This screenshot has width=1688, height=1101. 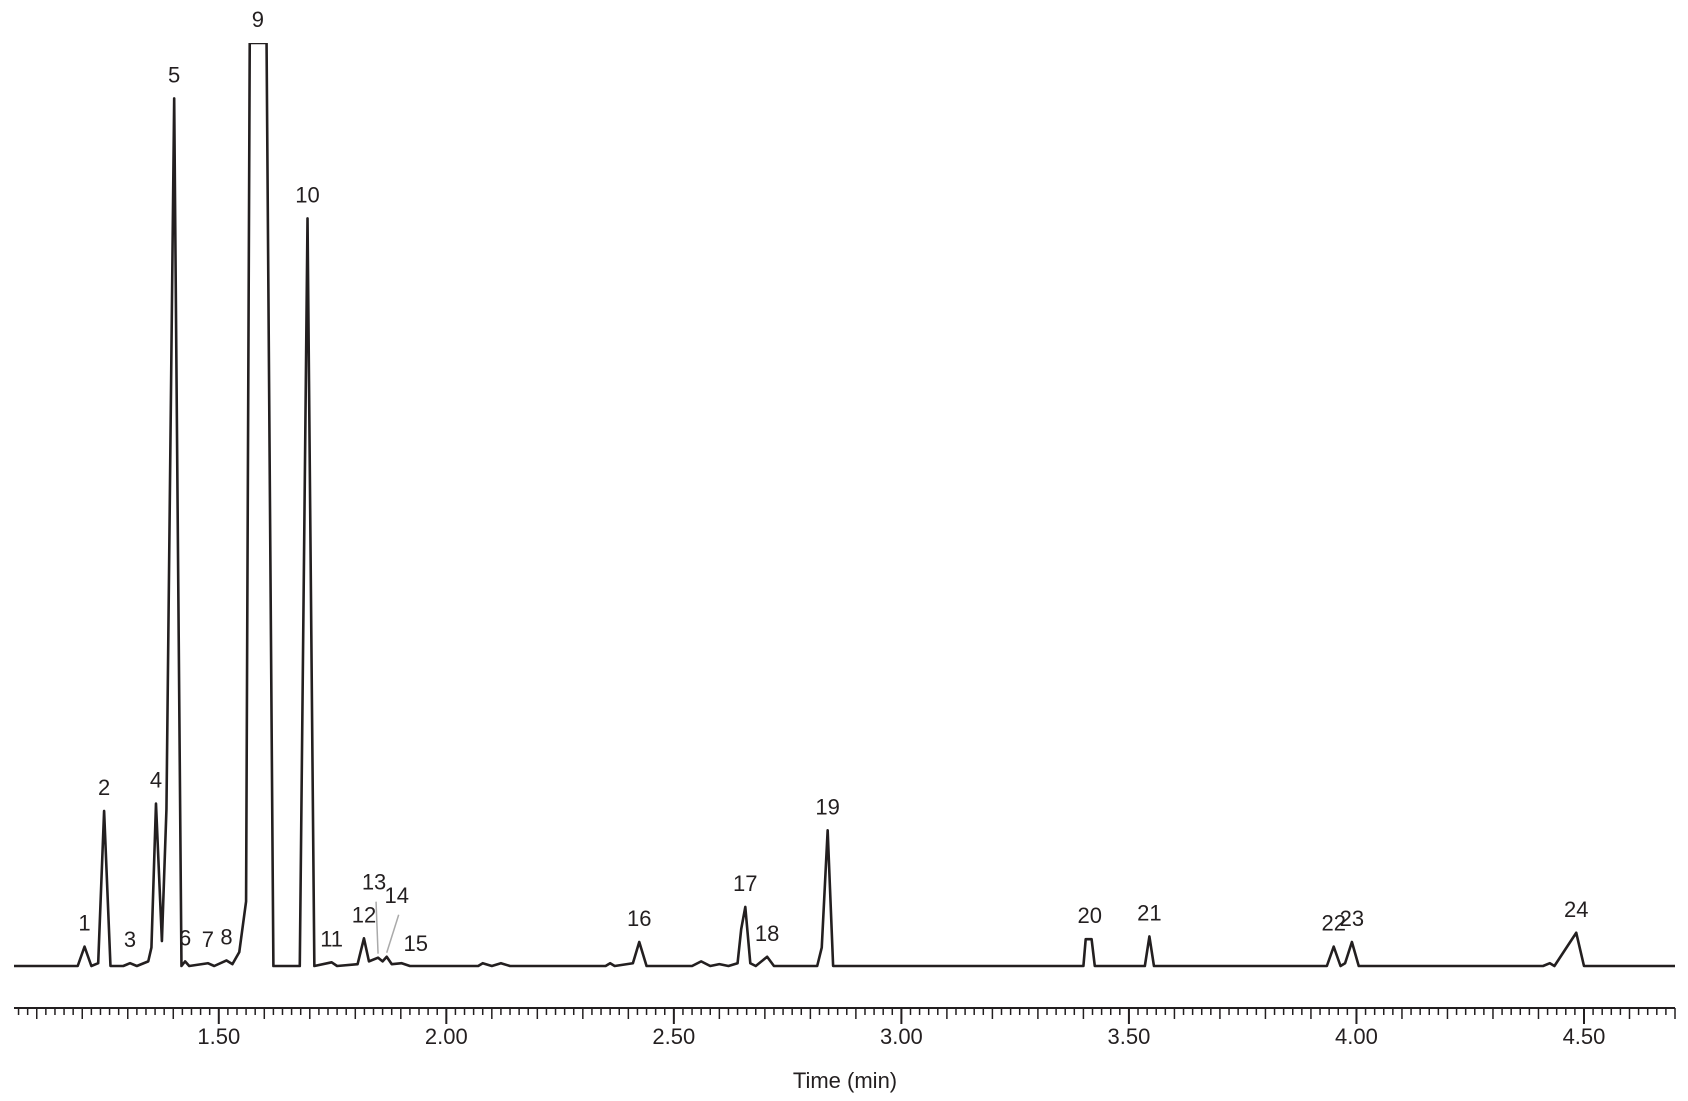 I want to click on x-tick-label: 4.00, so click(x=1356, y=1036).